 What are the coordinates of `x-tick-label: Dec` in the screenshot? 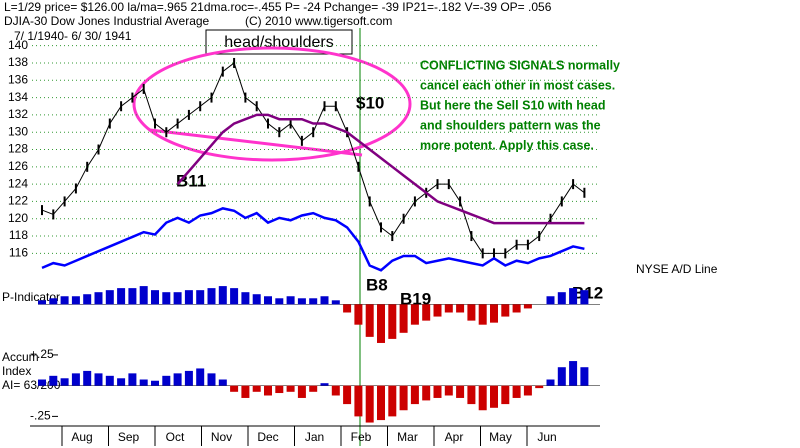 It's located at (267, 437).